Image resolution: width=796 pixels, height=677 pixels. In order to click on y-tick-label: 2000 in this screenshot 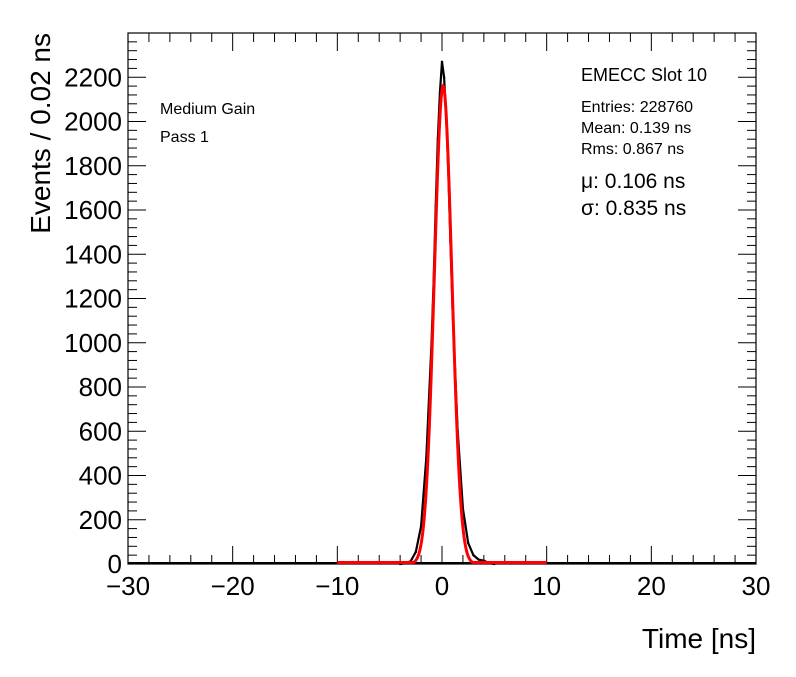, I will do `click(93, 122)`.